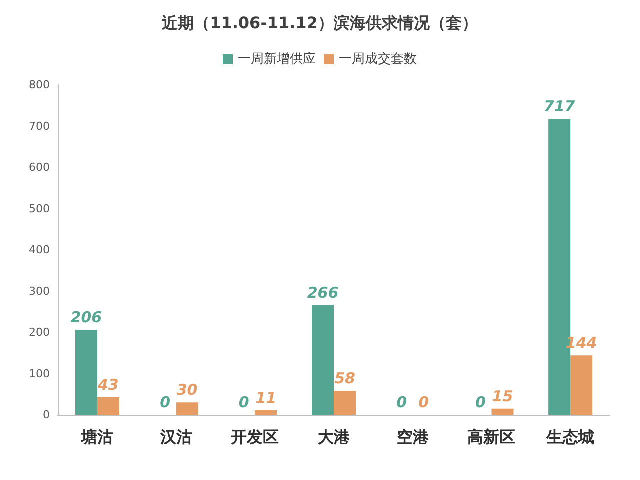 The width and height of the screenshot is (640, 480). I want to click on x-tick-label: 高新区, so click(492, 437).